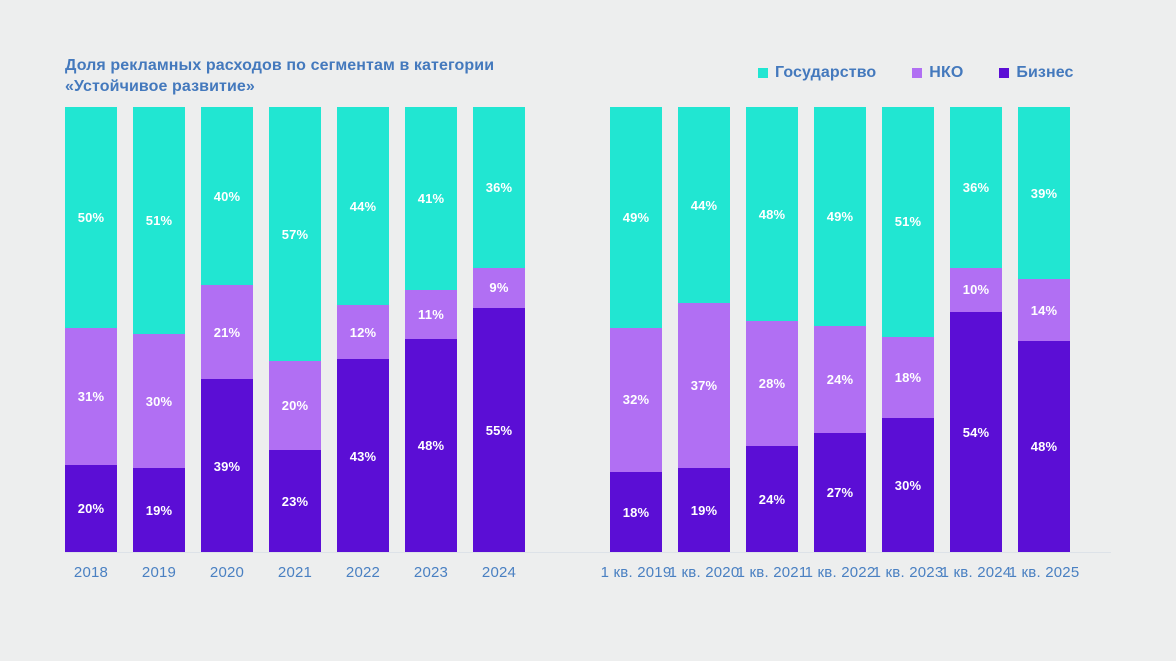 This screenshot has width=1176, height=661. I want to click on bar-column: 51% 30% 19% 2019, so click(159, 344).